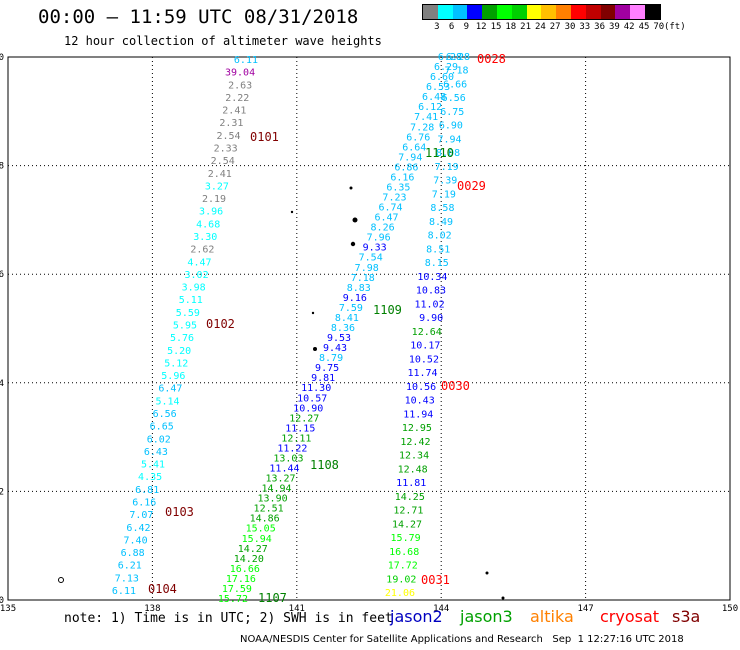 This screenshot has height=650, width=740. What do you see at coordinates (276, 489) in the screenshot?
I see `wave-height-value: 14.94` at bounding box center [276, 489].